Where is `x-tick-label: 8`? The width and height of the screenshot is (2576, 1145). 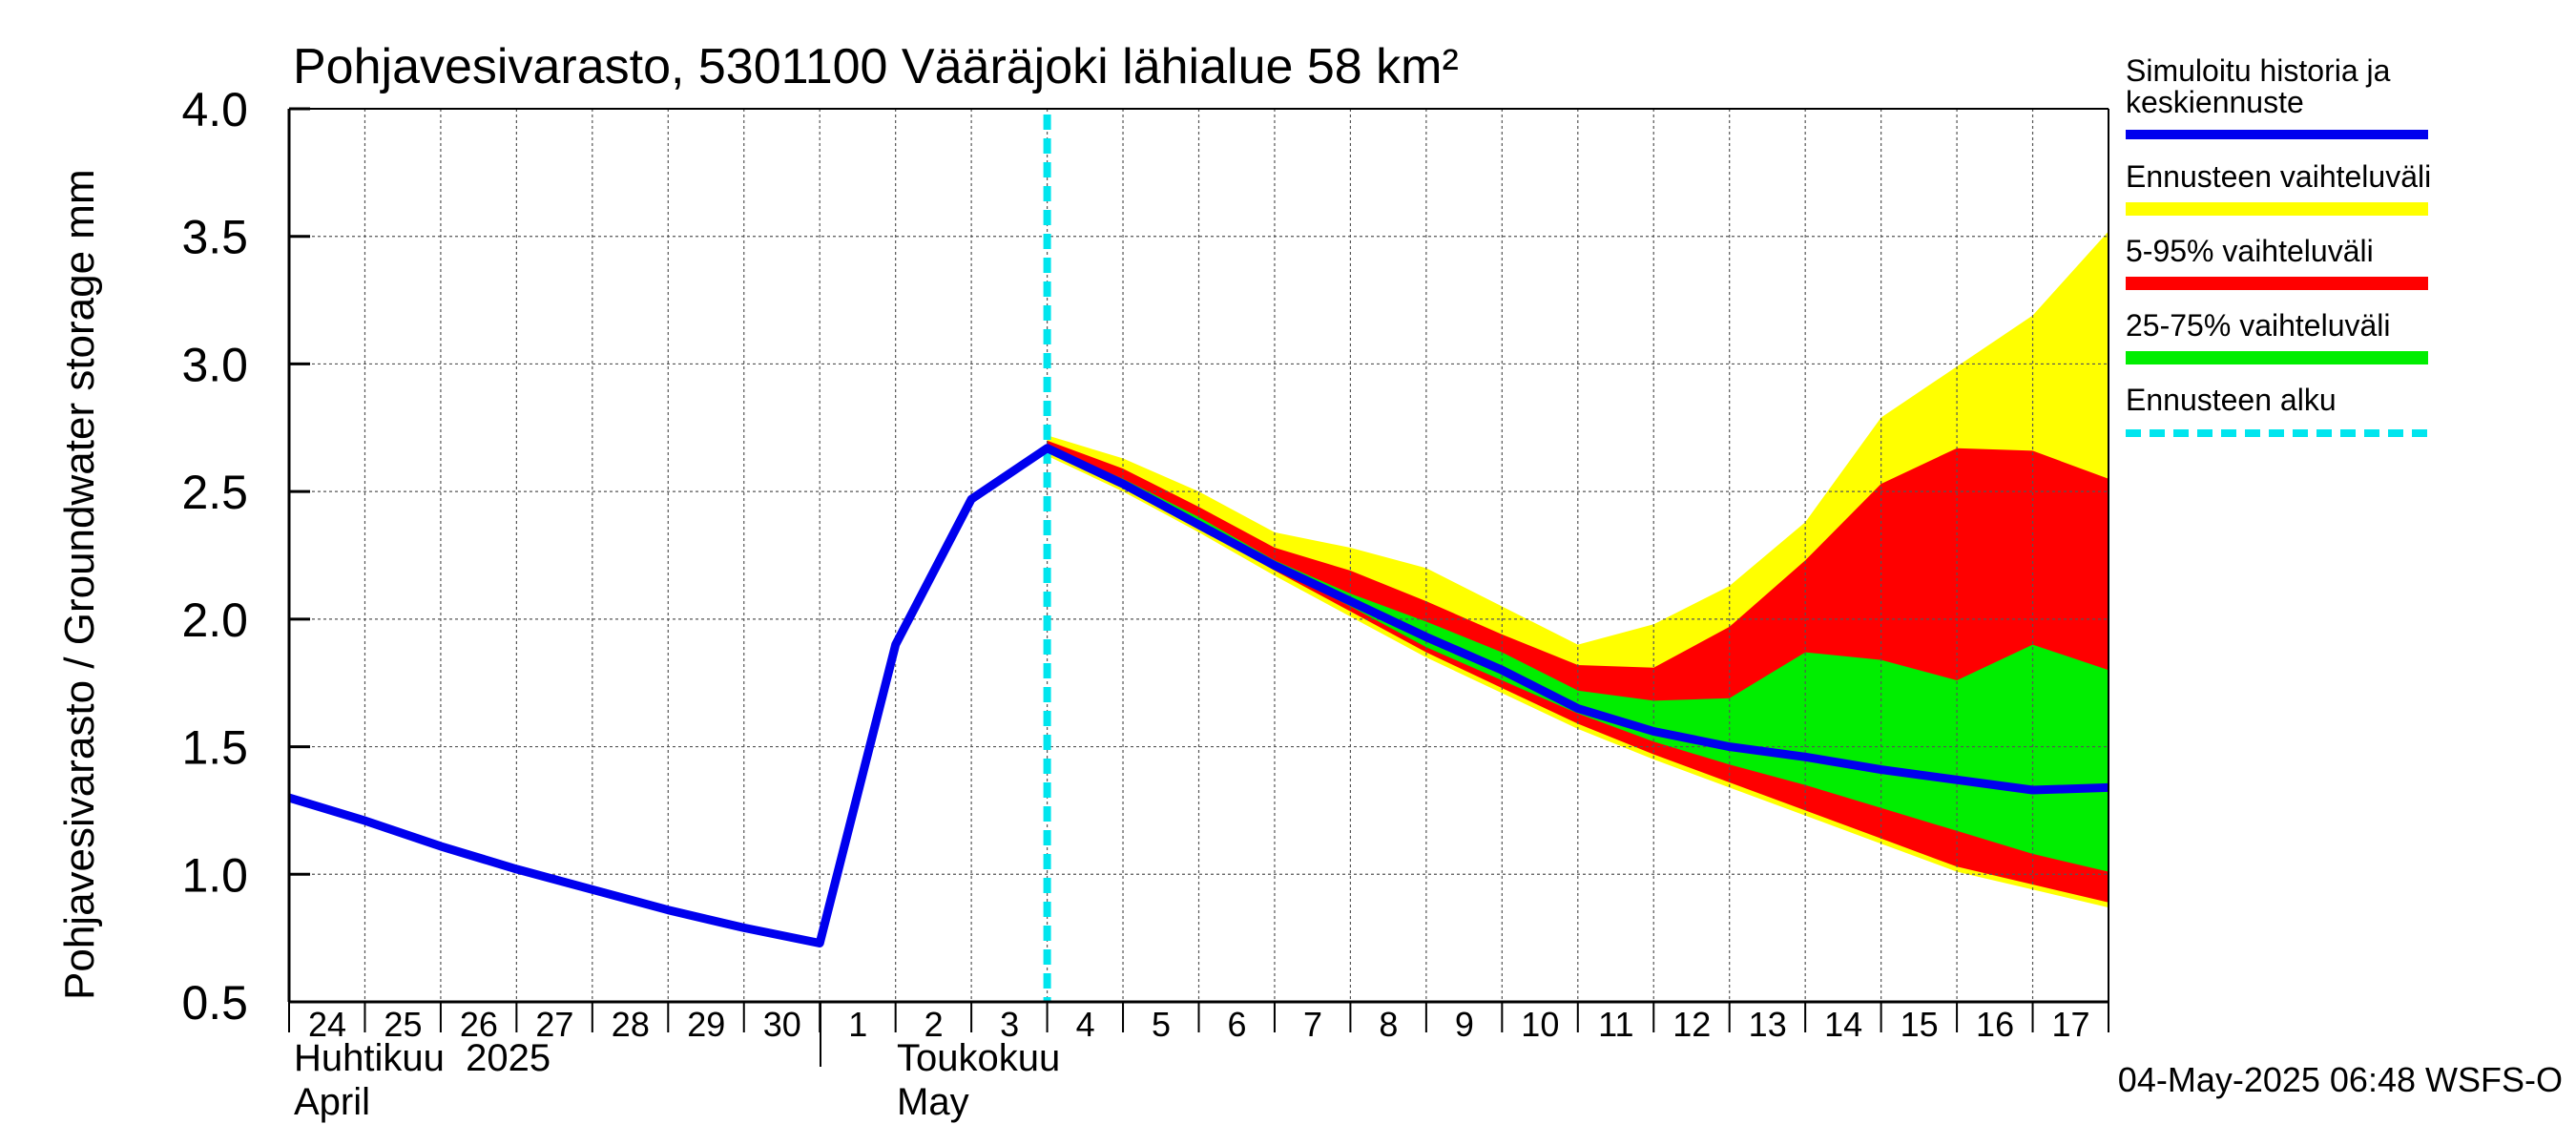
x-tick-label: 8 is located at coordinates (1388, 1025).